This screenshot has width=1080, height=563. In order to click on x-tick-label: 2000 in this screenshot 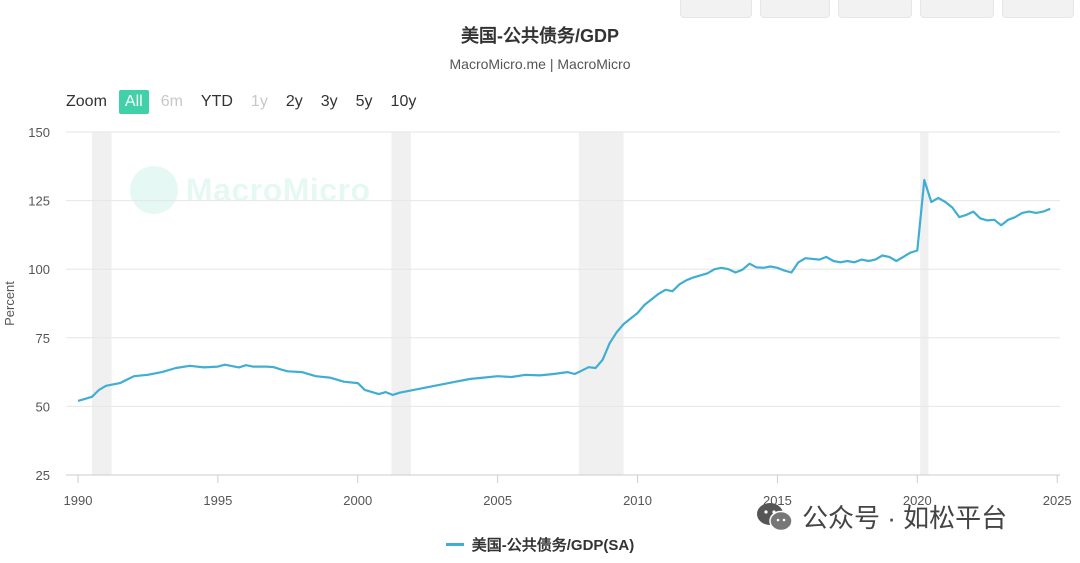, I will do `click(357, 500)`.